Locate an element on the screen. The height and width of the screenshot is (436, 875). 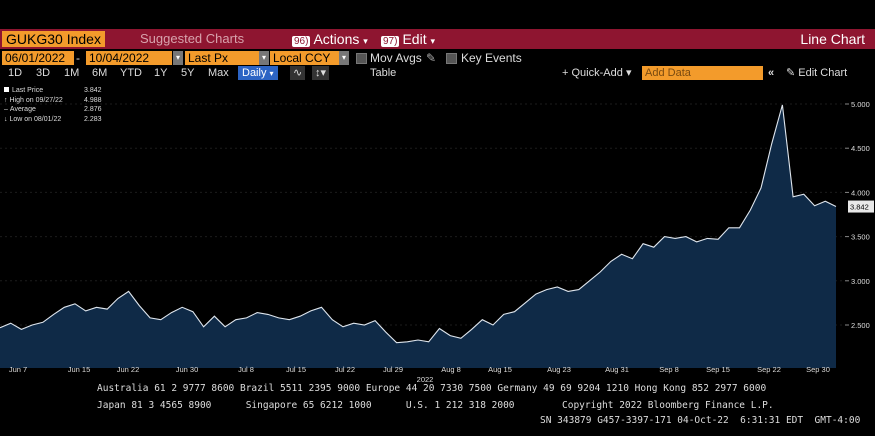
legend-last-value: 3.842 is located at coordinates (93, 90).